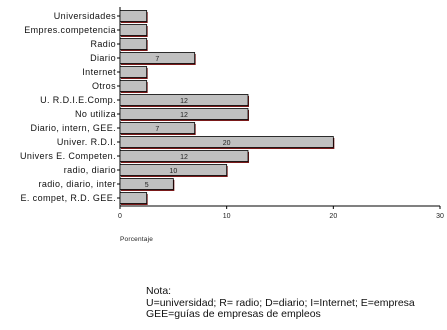 The image size is (447, 330). Describe the element at coordinates (147, 185) in the screenshot. I see `data-label: 5` at that location.